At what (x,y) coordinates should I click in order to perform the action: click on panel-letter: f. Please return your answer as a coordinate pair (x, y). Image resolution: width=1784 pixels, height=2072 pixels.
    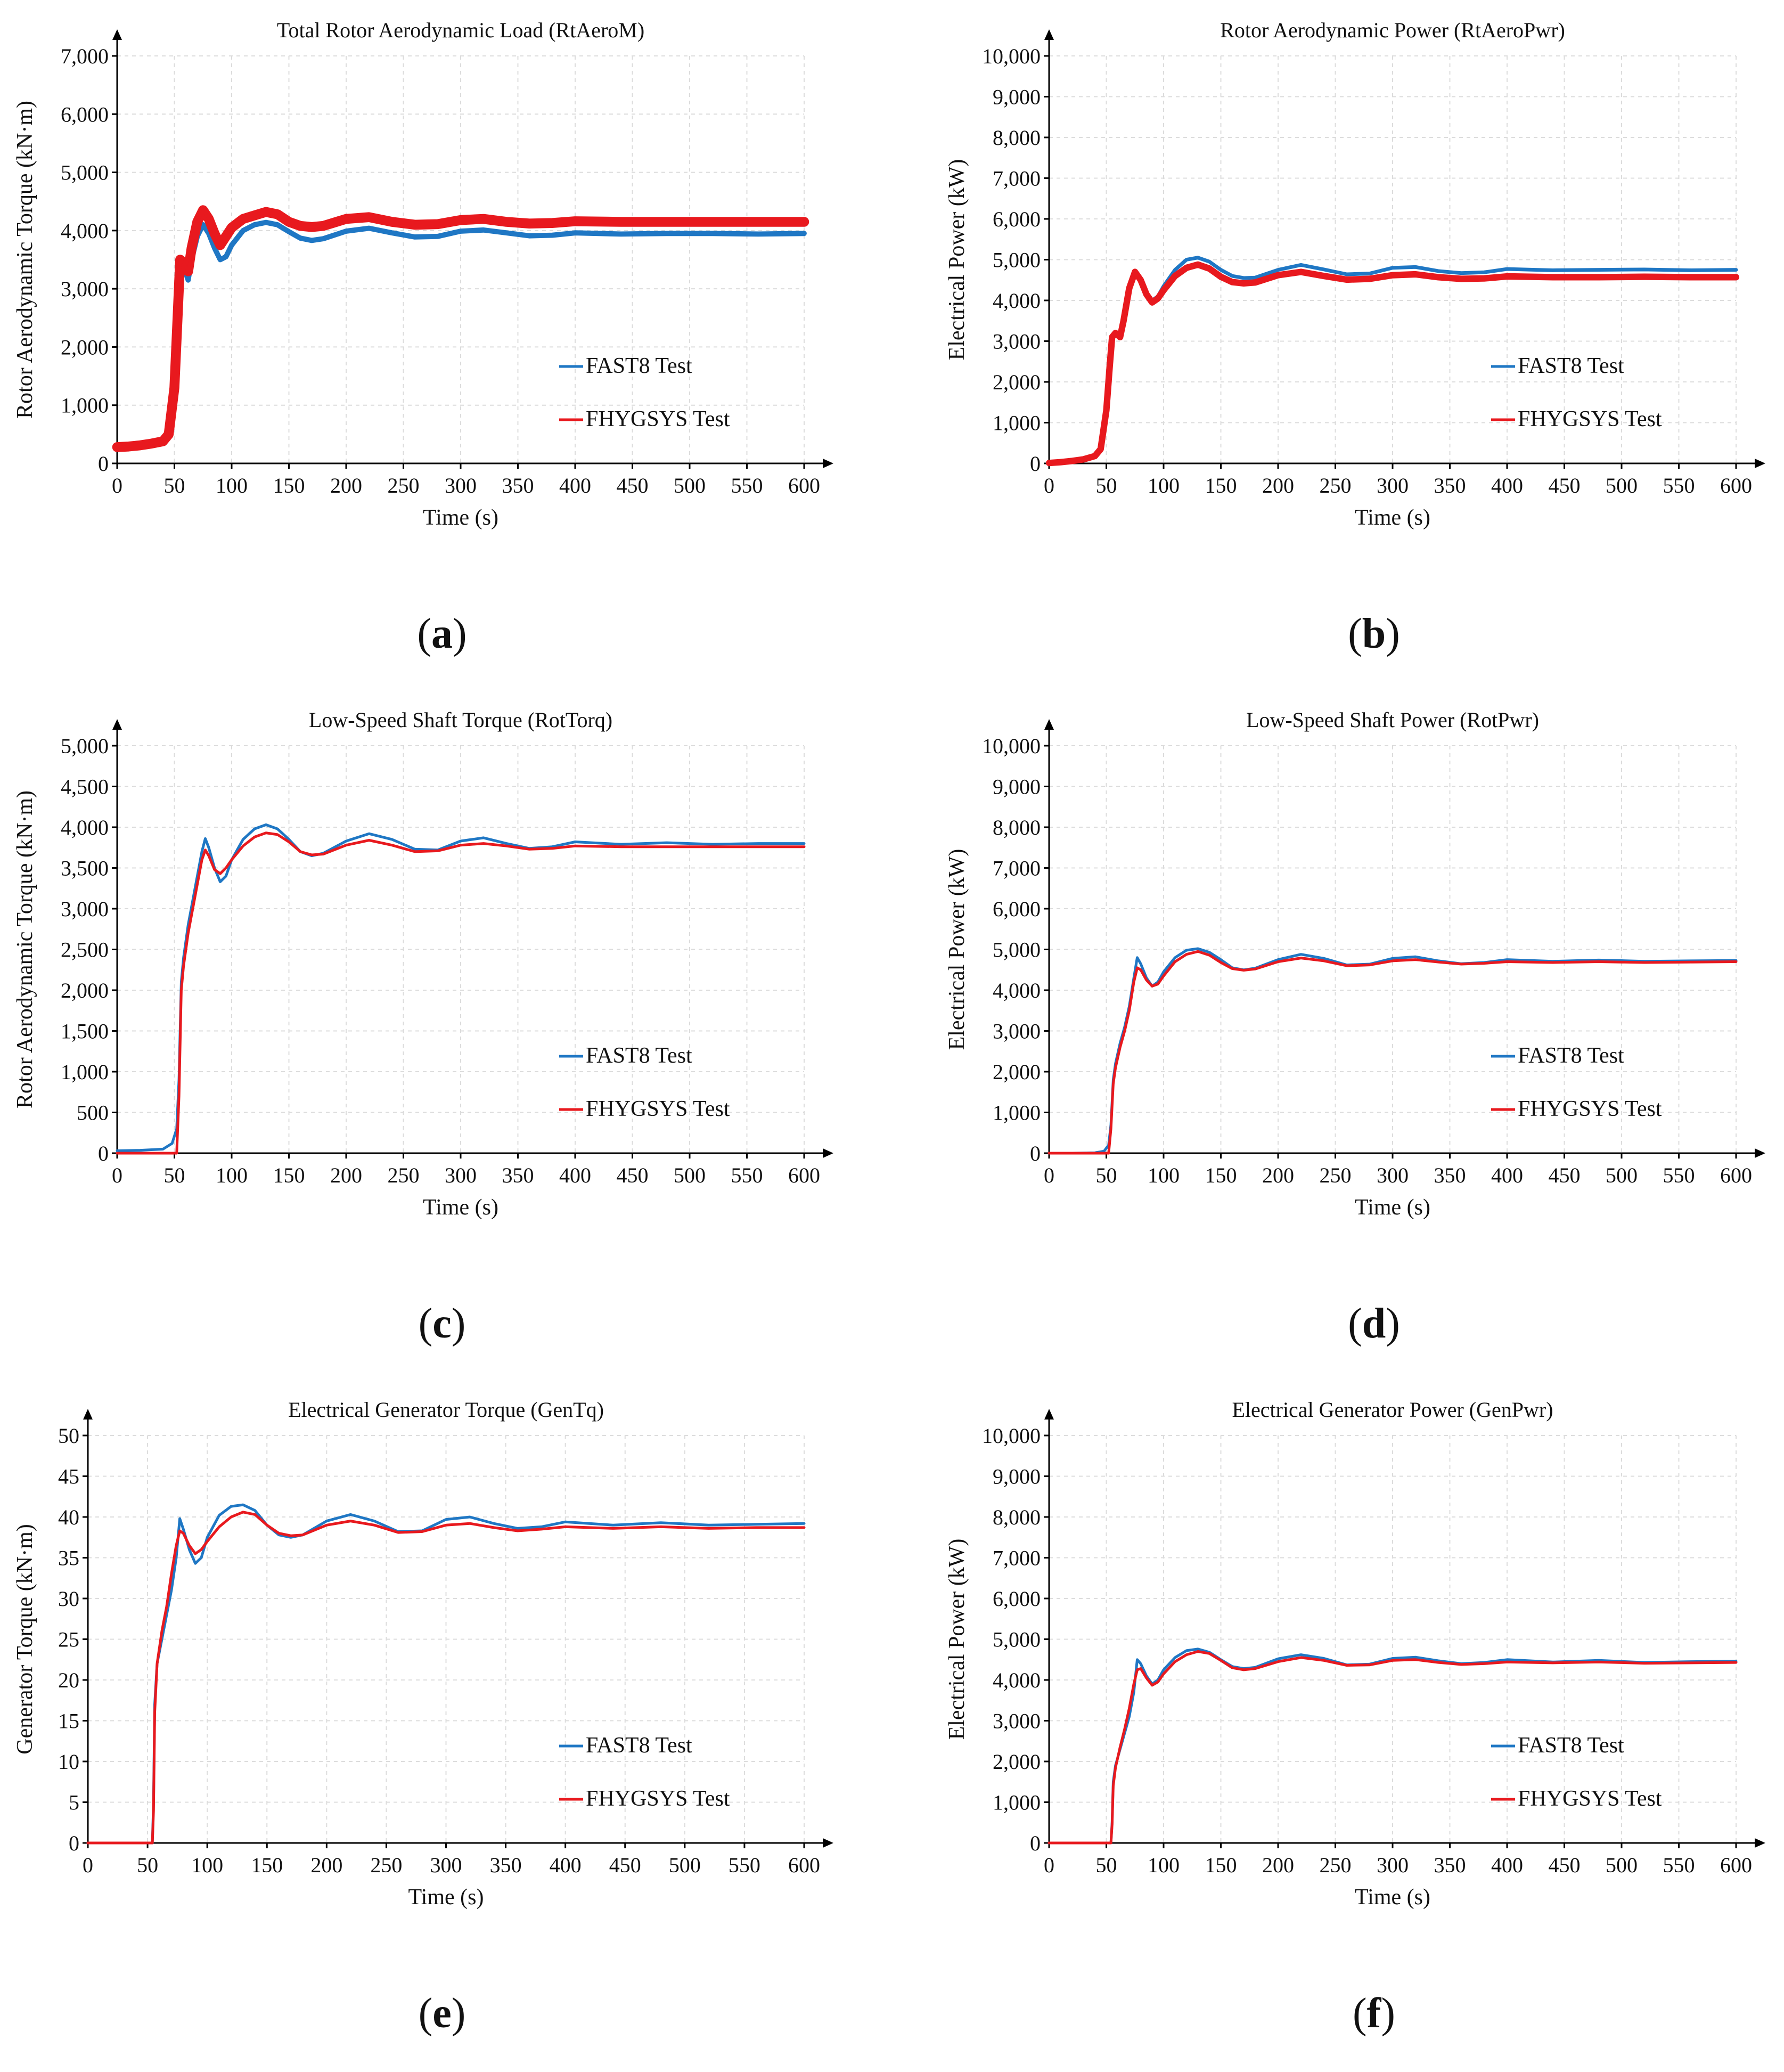
    Looking at the image, I should click on (1374, 2013).